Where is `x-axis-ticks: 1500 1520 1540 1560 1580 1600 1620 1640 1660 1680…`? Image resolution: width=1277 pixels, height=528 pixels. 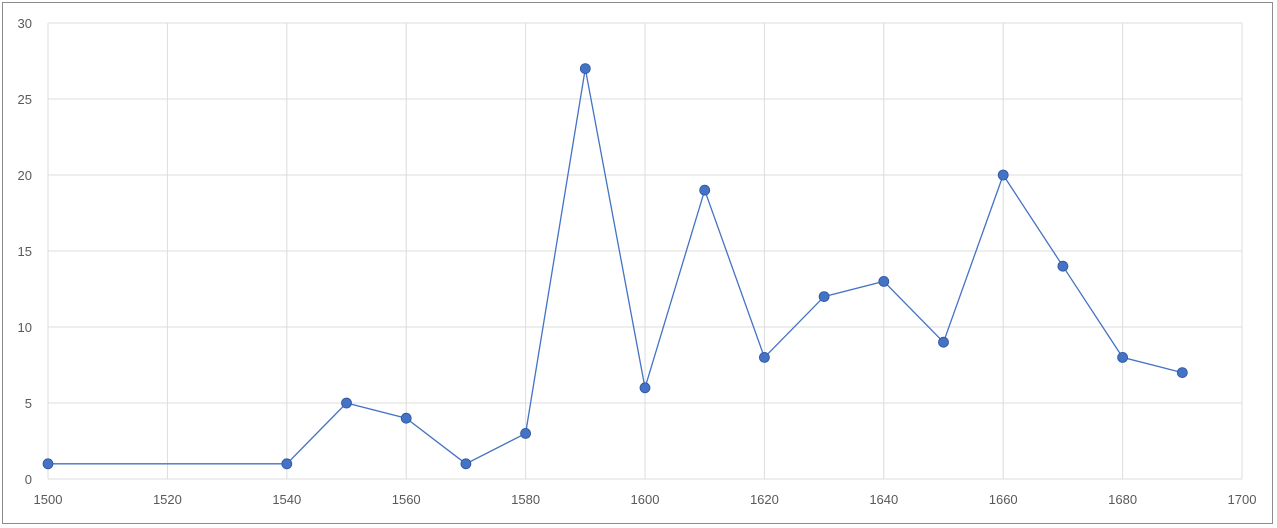 x-axis-ticks: 1500 1520 1540 1560 1580 1600 1620 1640 1660 1680… is located at coordinates (645, 499).